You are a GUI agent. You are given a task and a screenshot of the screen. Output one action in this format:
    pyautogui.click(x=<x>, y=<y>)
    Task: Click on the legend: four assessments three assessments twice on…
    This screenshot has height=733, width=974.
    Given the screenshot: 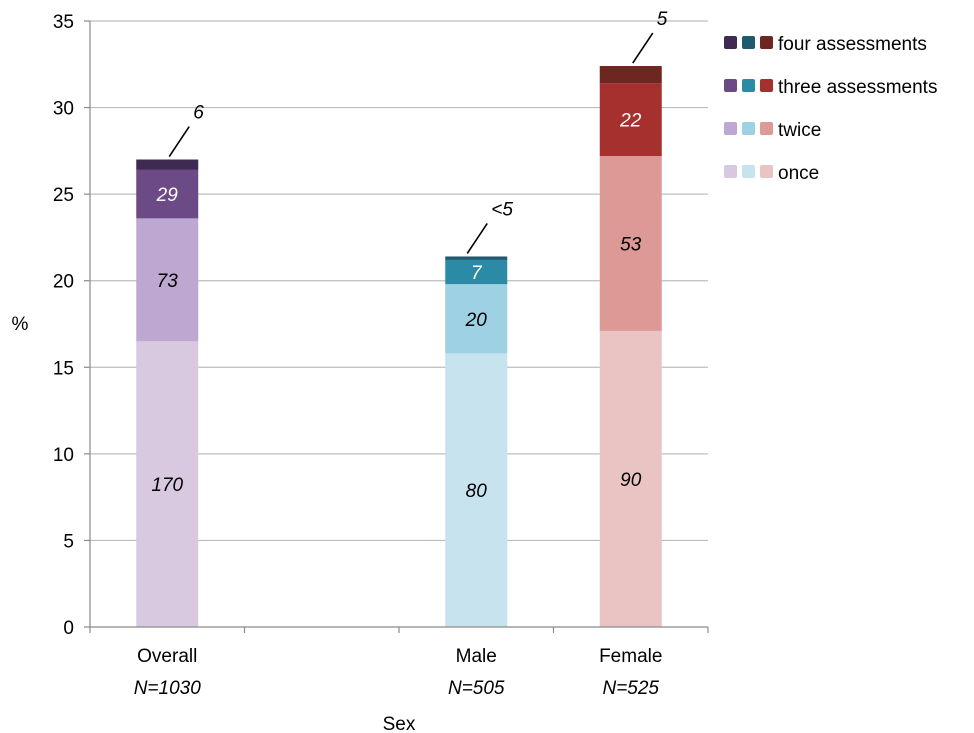 What is the action you would take?
    pyautogui.click(x=830, y=109)
    